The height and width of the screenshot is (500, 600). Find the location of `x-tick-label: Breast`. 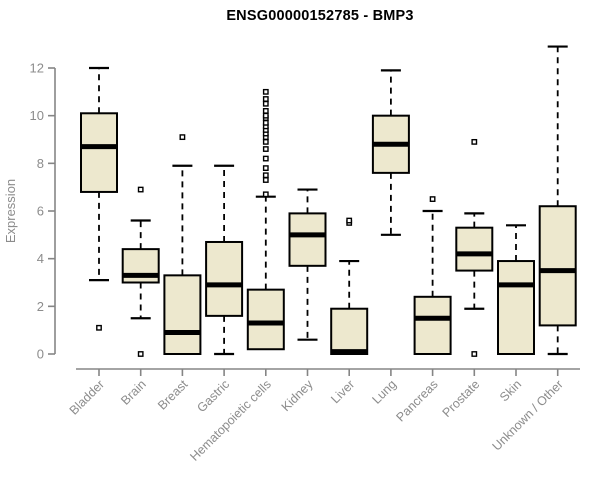

x-tick-label: Breast is located at coordinates (173, 395).